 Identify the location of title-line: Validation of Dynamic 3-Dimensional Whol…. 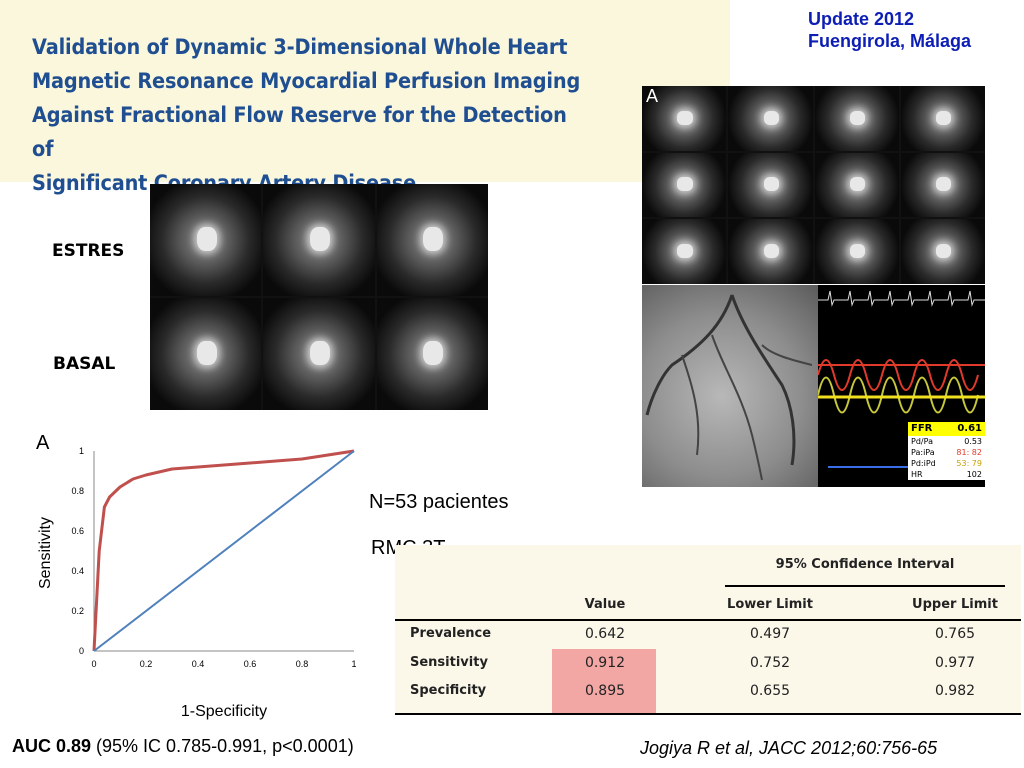
(300, 47).